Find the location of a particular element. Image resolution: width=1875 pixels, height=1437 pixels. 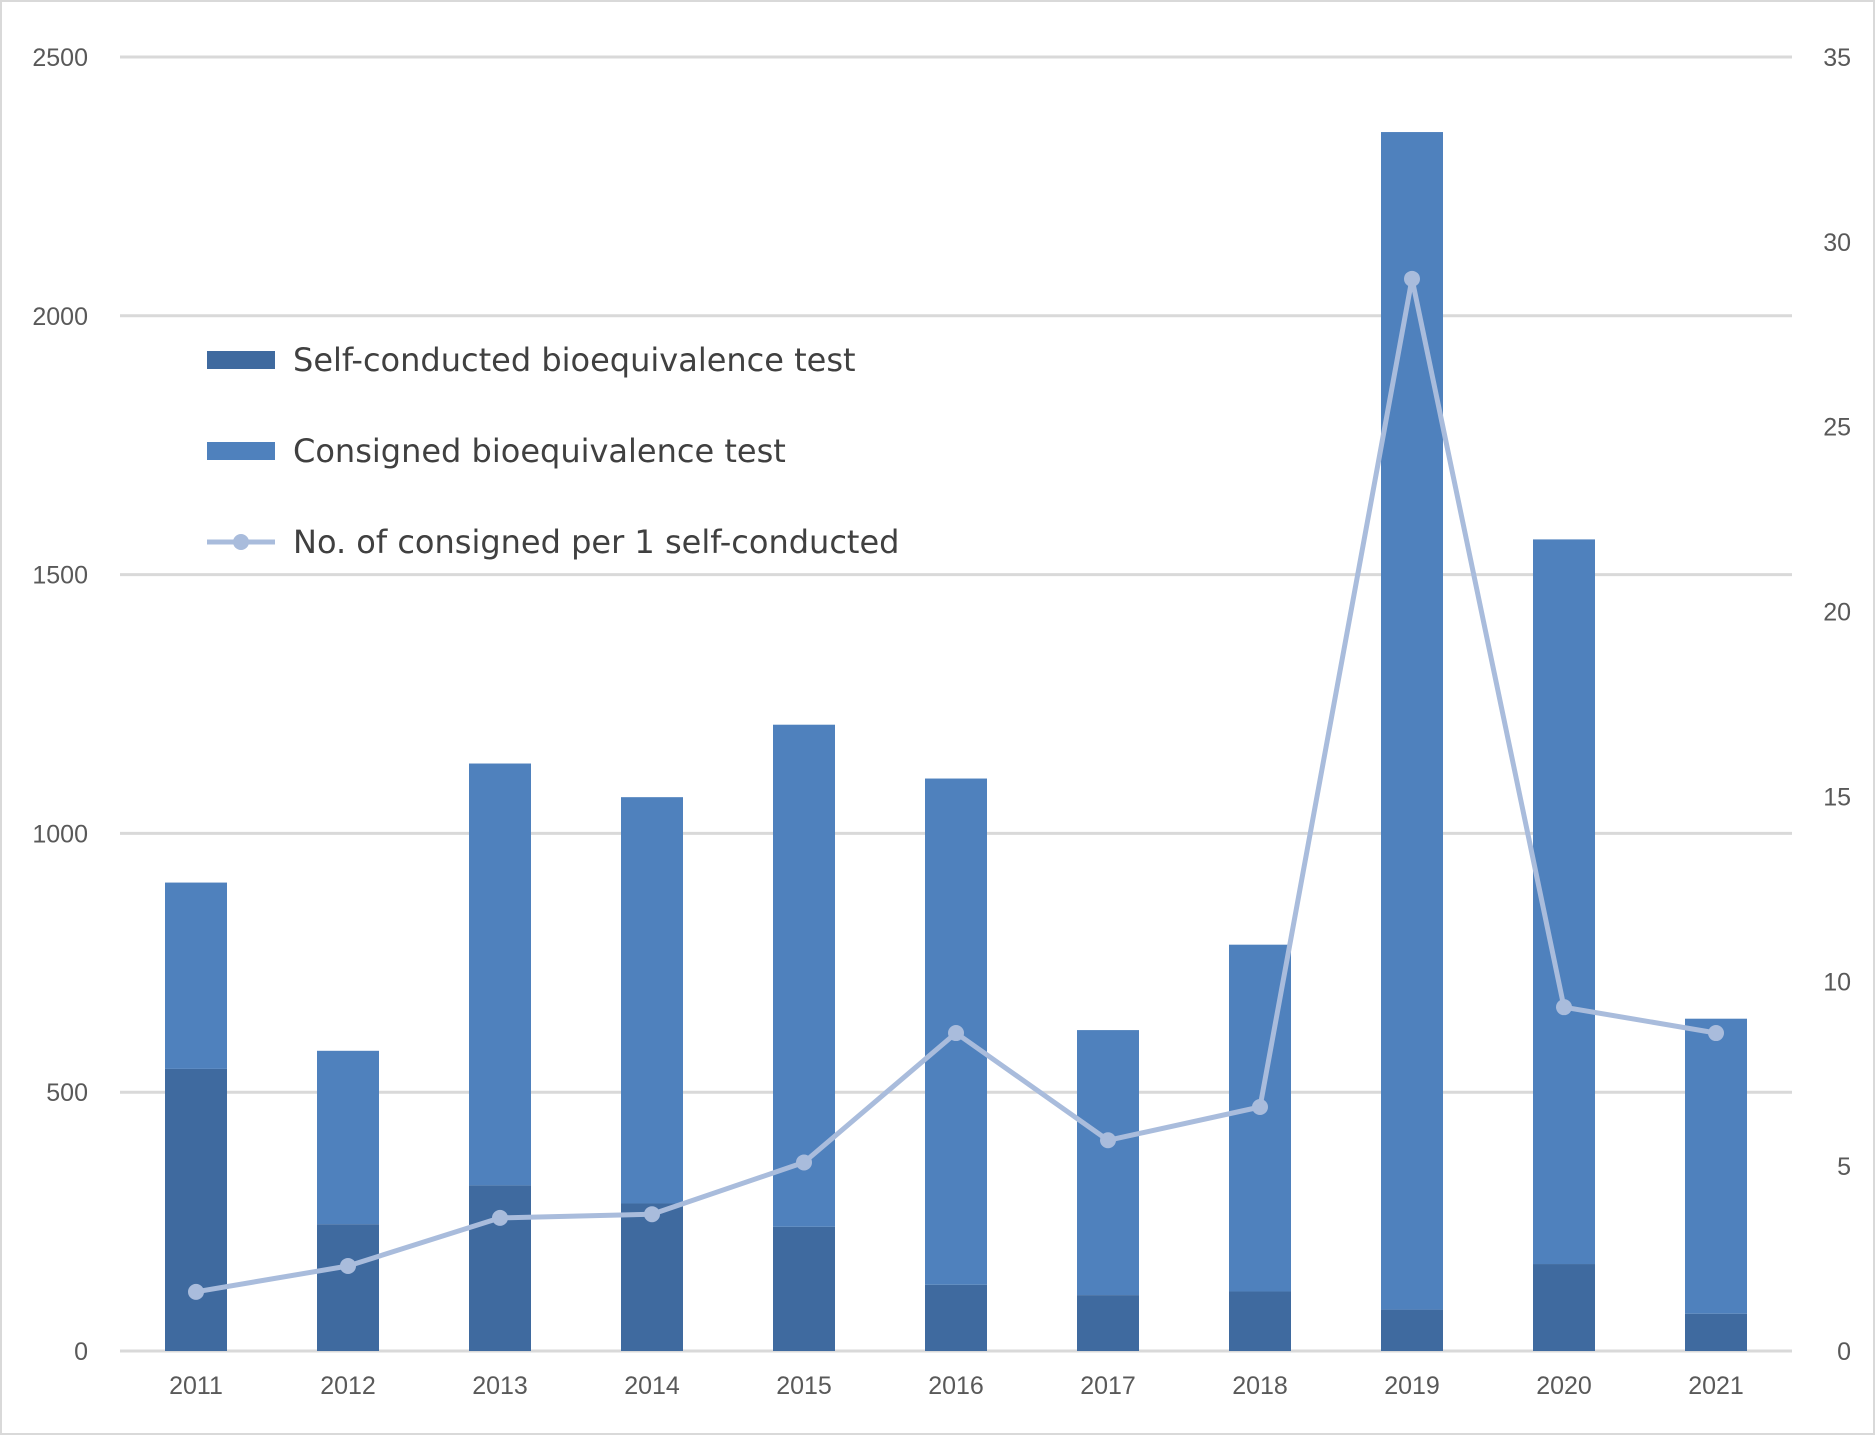

y-tick-label: 2500 is located at coordinates (60, 58).